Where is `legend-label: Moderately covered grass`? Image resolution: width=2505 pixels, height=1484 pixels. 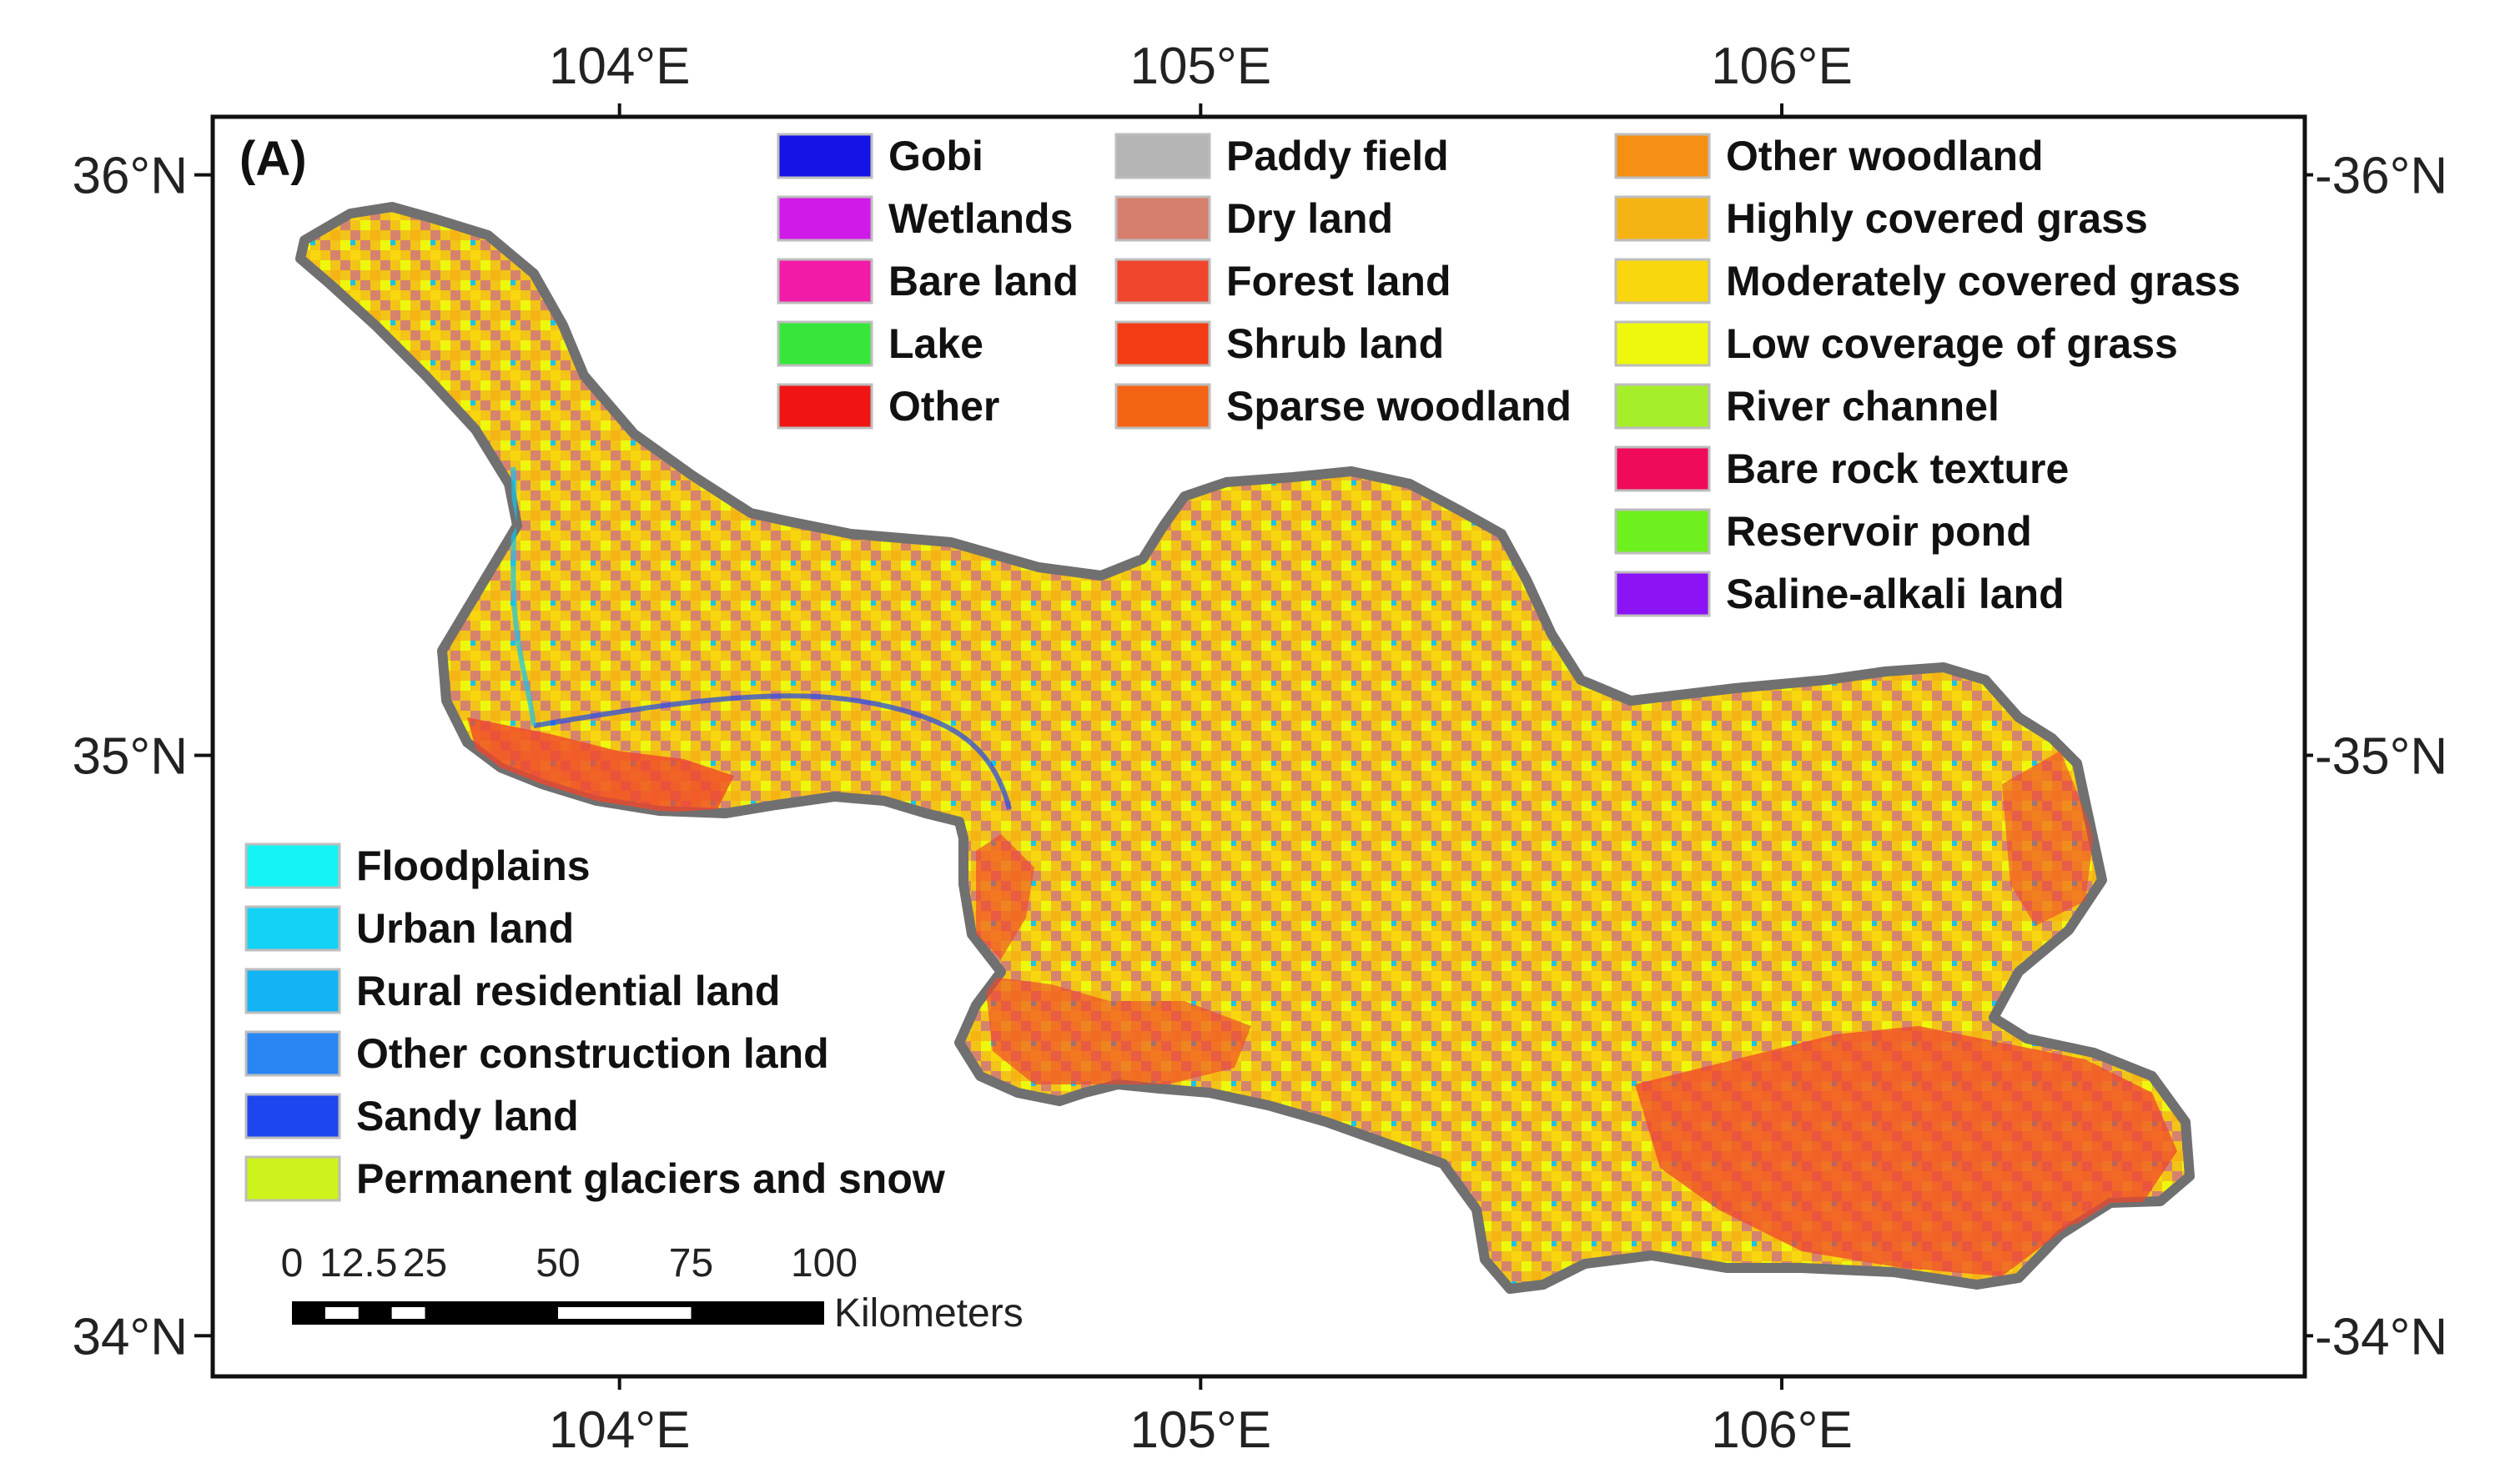
legend-label: Moderately covered grass is located at coordinates (1983, 281).